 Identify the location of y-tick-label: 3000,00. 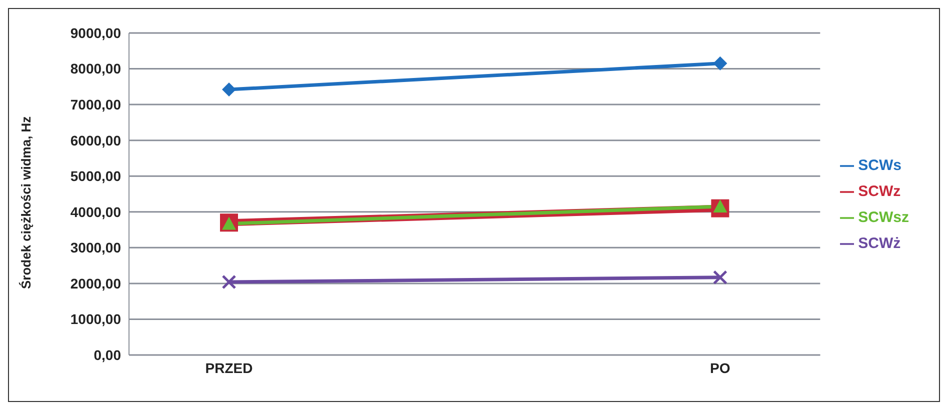
(96, 248).